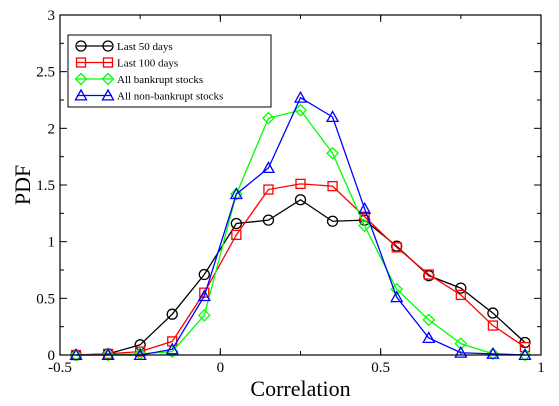 The width and height of the screenshot is (559, 406). I want to click on x-tick-label: 0, so click(221, 368).